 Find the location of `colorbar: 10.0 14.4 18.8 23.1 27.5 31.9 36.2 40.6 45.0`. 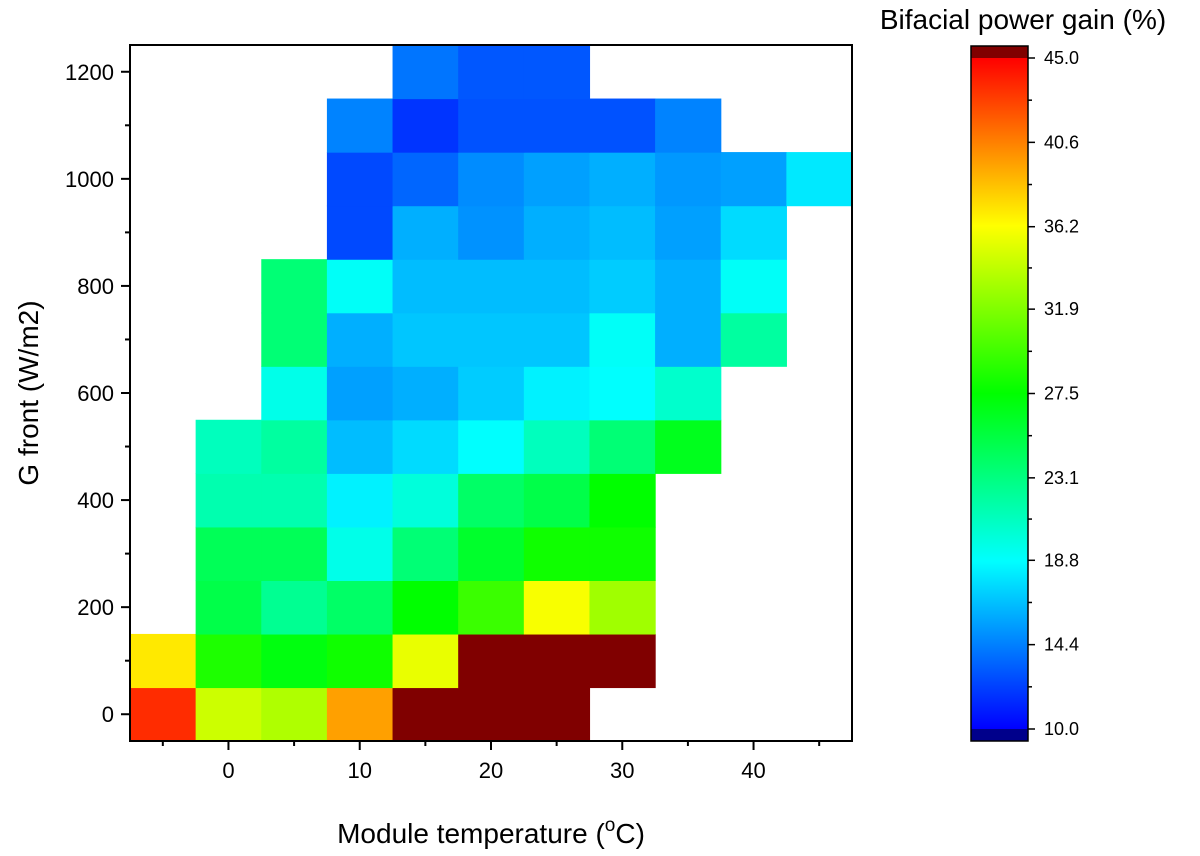

colorbar: 10.0 14.4 18.8 23.1 27.5 31.9 36.2 40.6 45.0 is located at coordinates (1024, 393).